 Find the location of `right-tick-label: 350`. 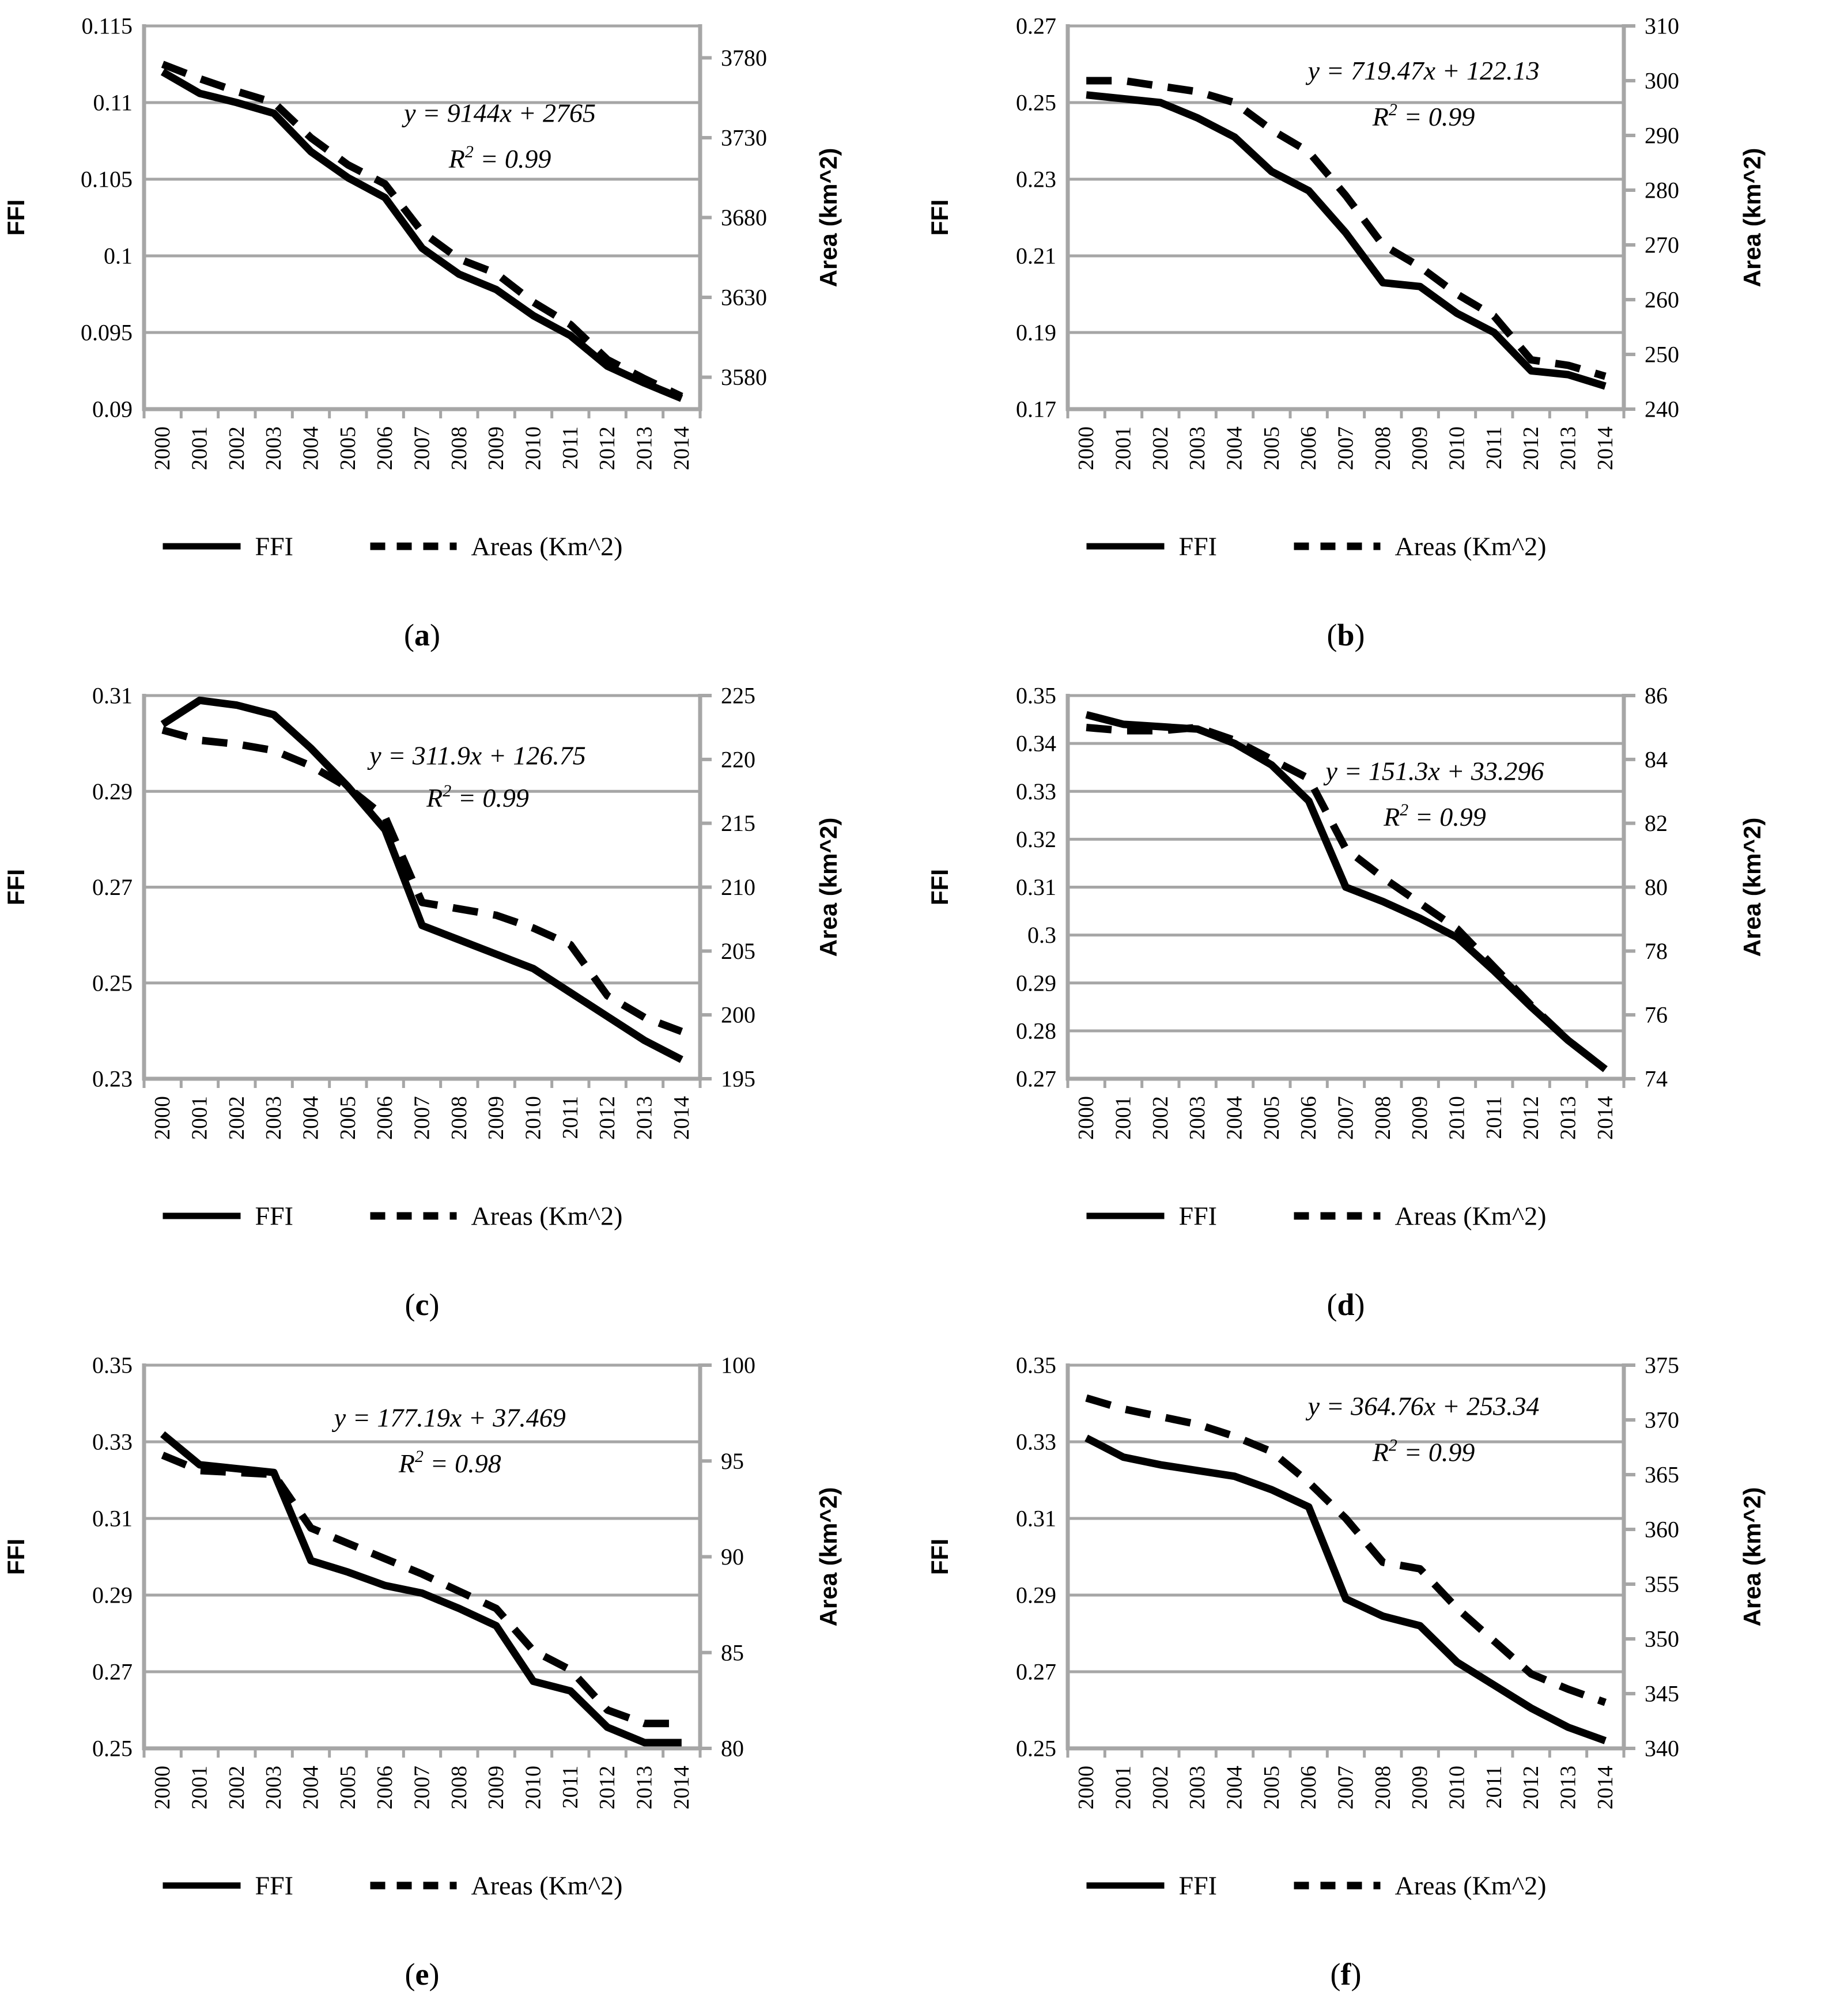

right-tick-label: 350 is located at coordinates (1662, 1639).